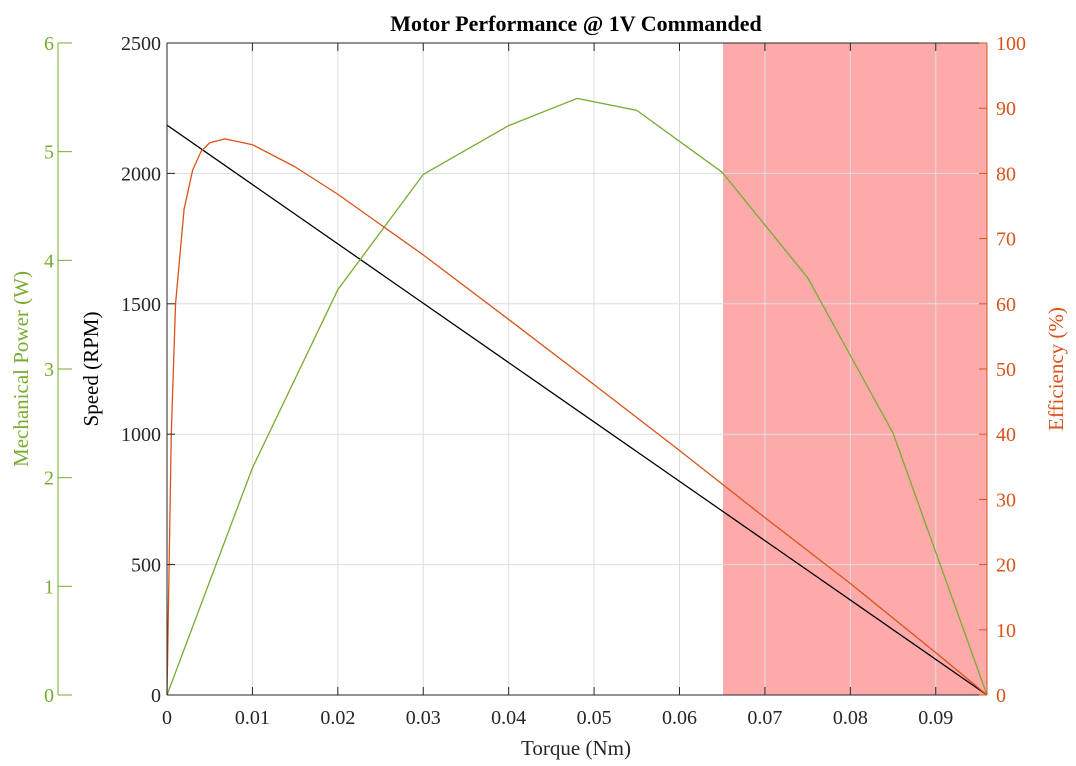 Image resolution: width=1076 pixels, height=766 pixels. What do you see at coordinates (167, 718) in the screenshot?
I see `x-tick-label: 0` at bounding box center [167, 718].